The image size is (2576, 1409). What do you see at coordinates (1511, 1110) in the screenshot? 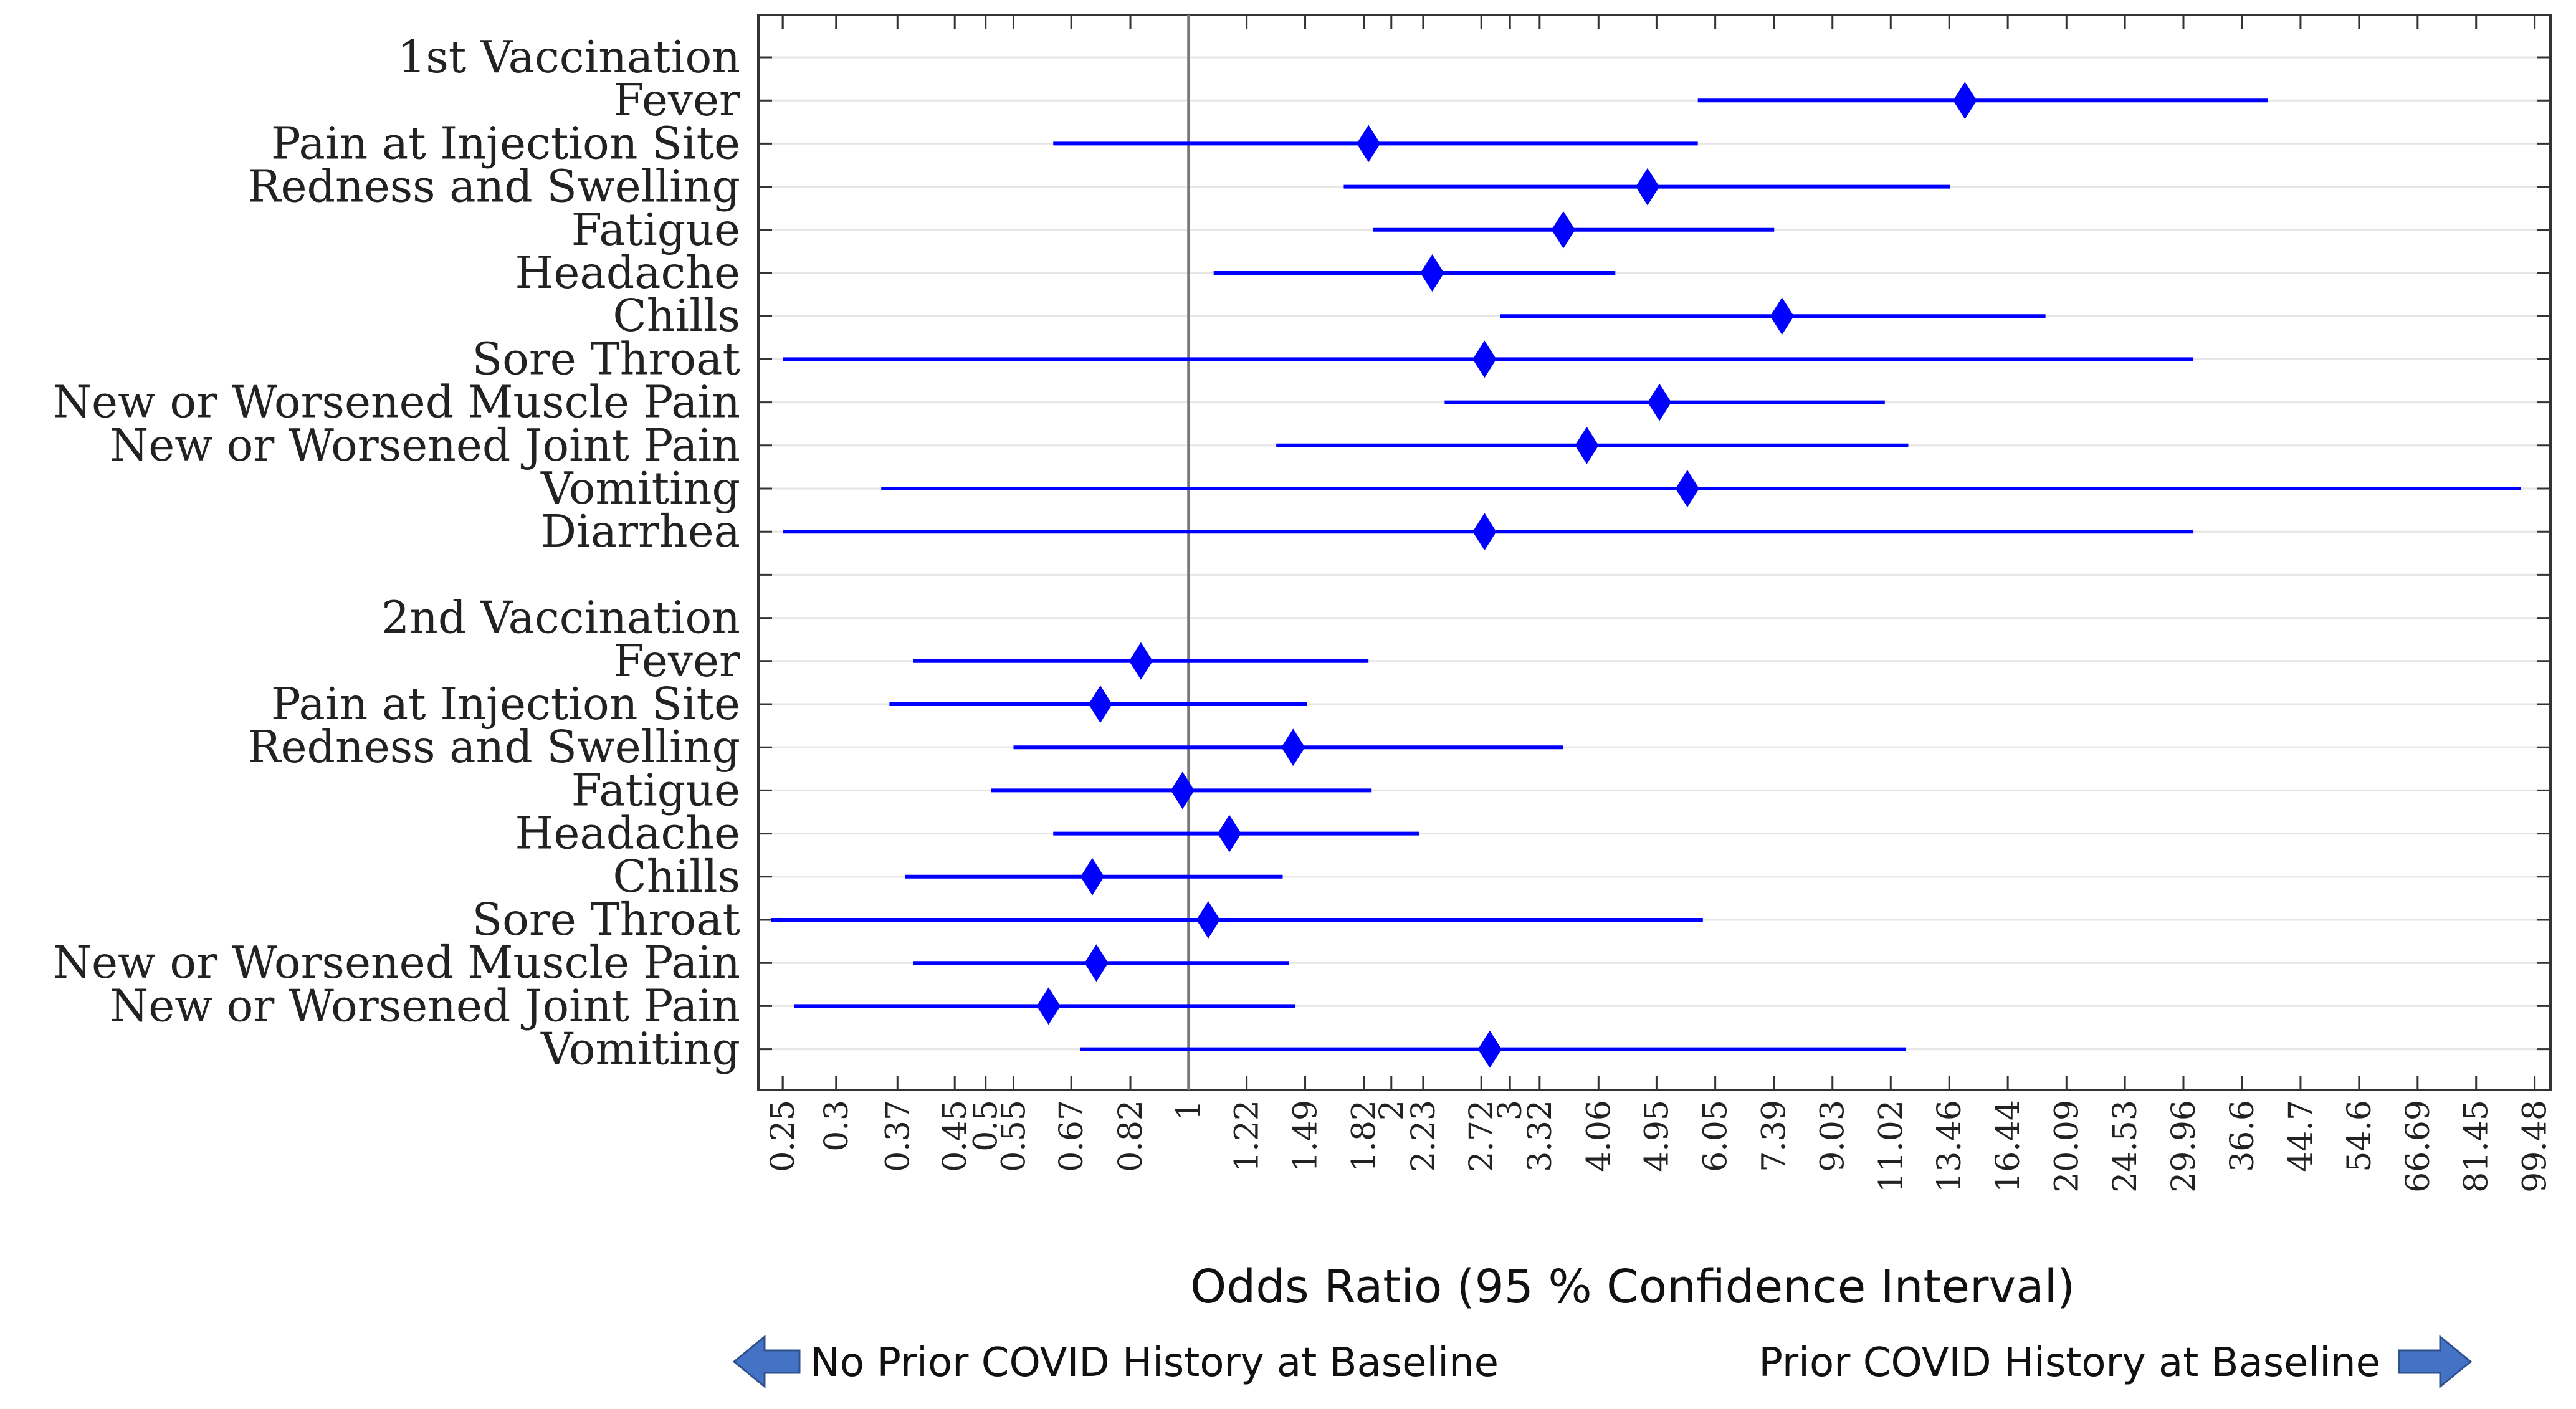
I see `x-tick-label: 3` at bounding box center [1511, 1110].